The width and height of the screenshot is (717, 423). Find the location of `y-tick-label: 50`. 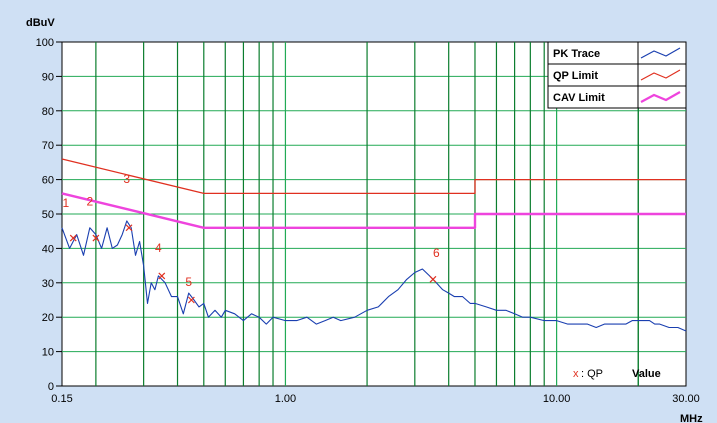

y-tick-label: 50 is located at coordinates (48, 215).